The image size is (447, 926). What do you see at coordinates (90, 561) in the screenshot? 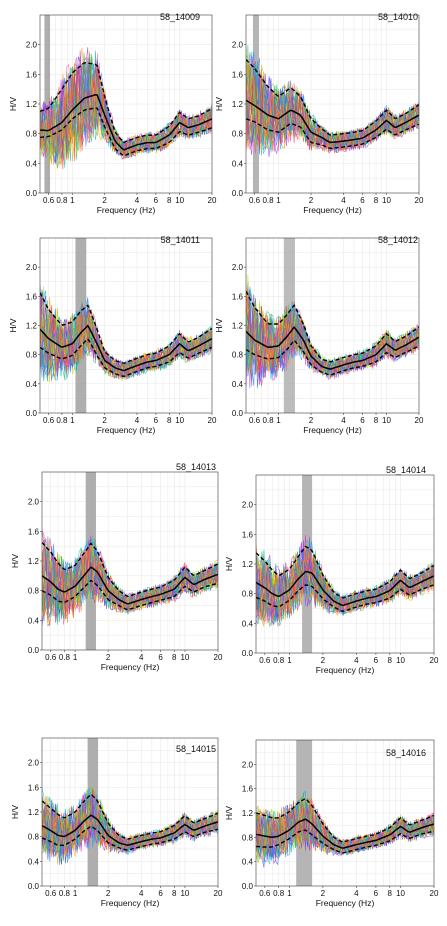
I see `peak-frequency-band` at bounding box center [90, 561].